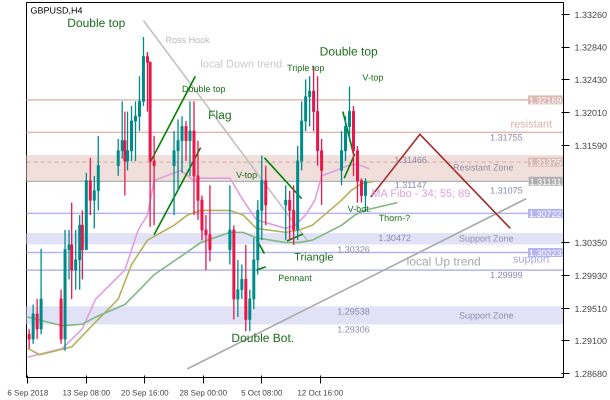 The height and width of the screenshot is (400, 610). Describe the element at coordinates (591, 309) in the screenshot. I see `y-tick-label: 1.29510` at that location.